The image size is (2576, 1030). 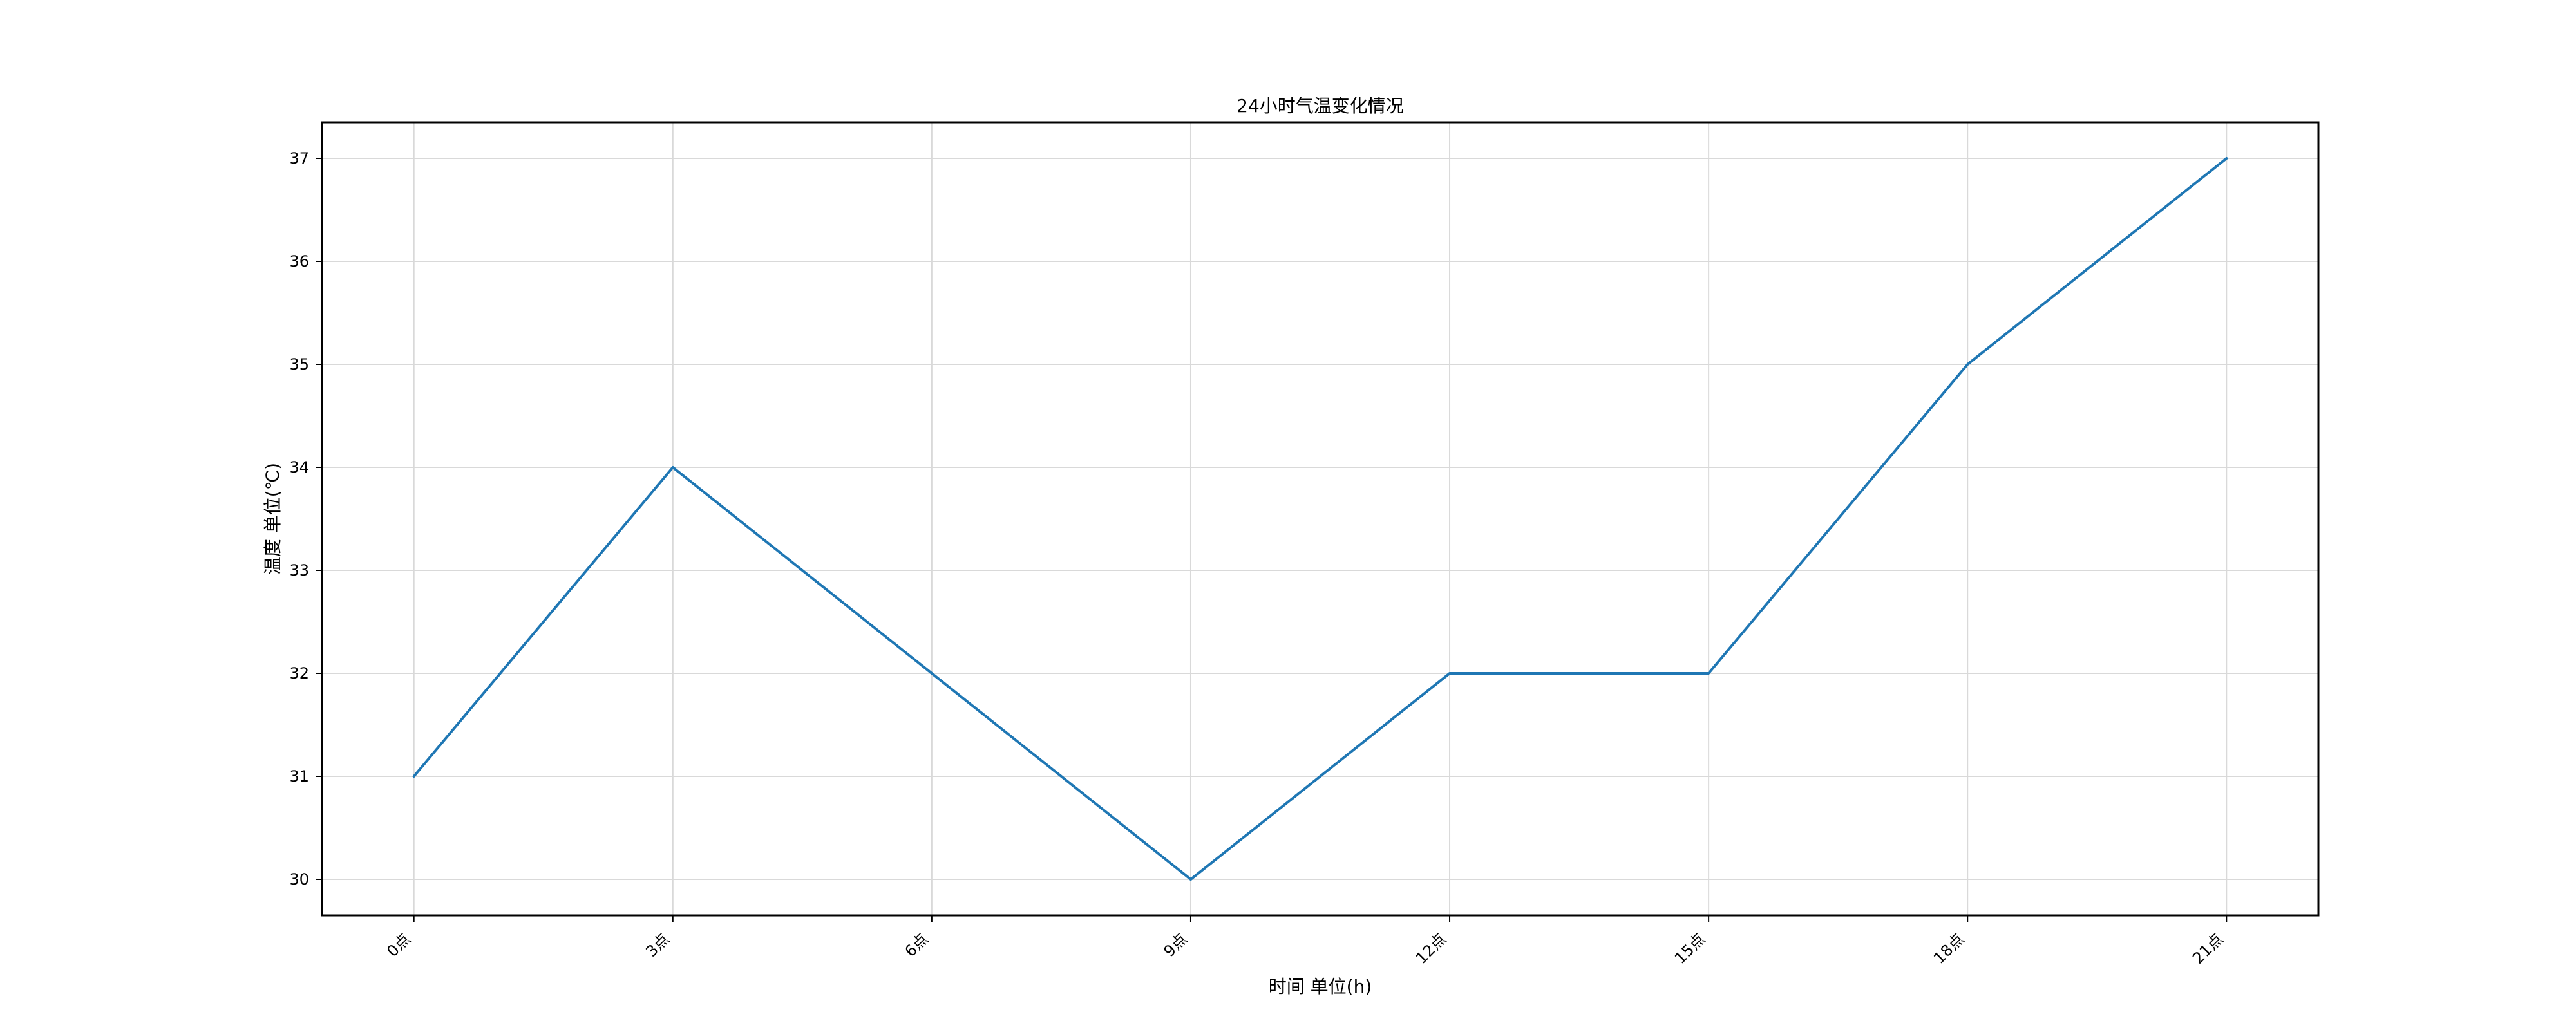 I want to click on y-tick-label: 33, so click(x=299, y=570).